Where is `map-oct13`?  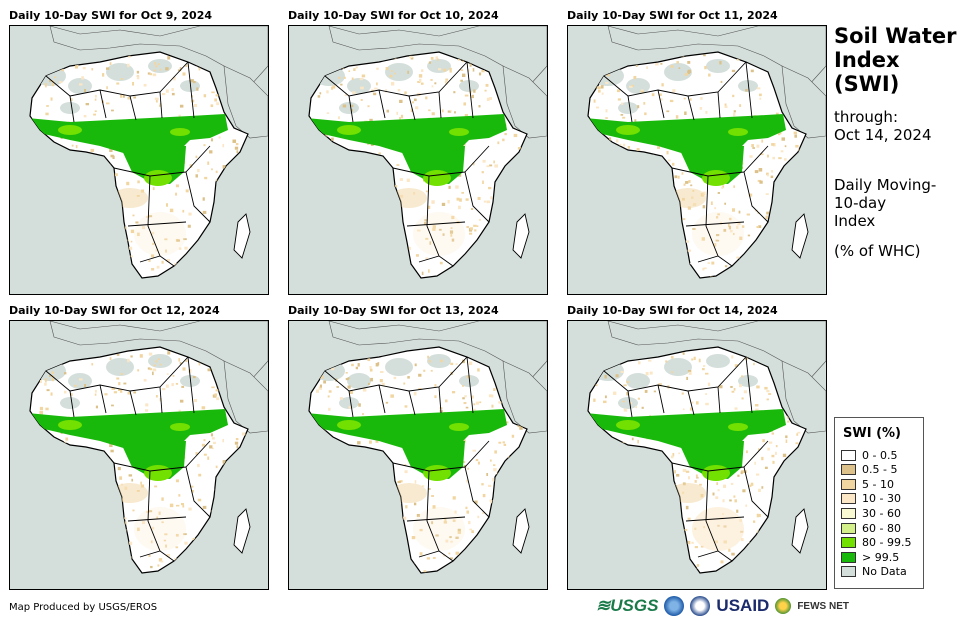 map-oct13 is located at coordinates (418, 455).